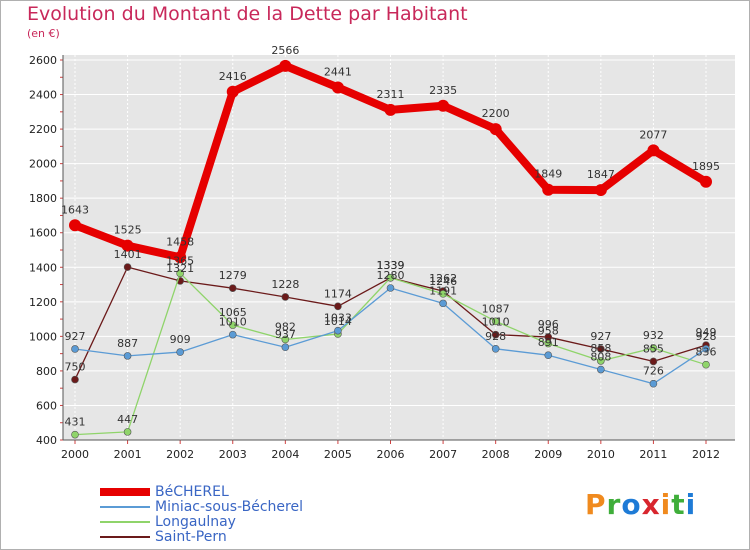 The height and width of the screenshot is (550, 750). I want to click on data-label: 937, so click(285, 334).